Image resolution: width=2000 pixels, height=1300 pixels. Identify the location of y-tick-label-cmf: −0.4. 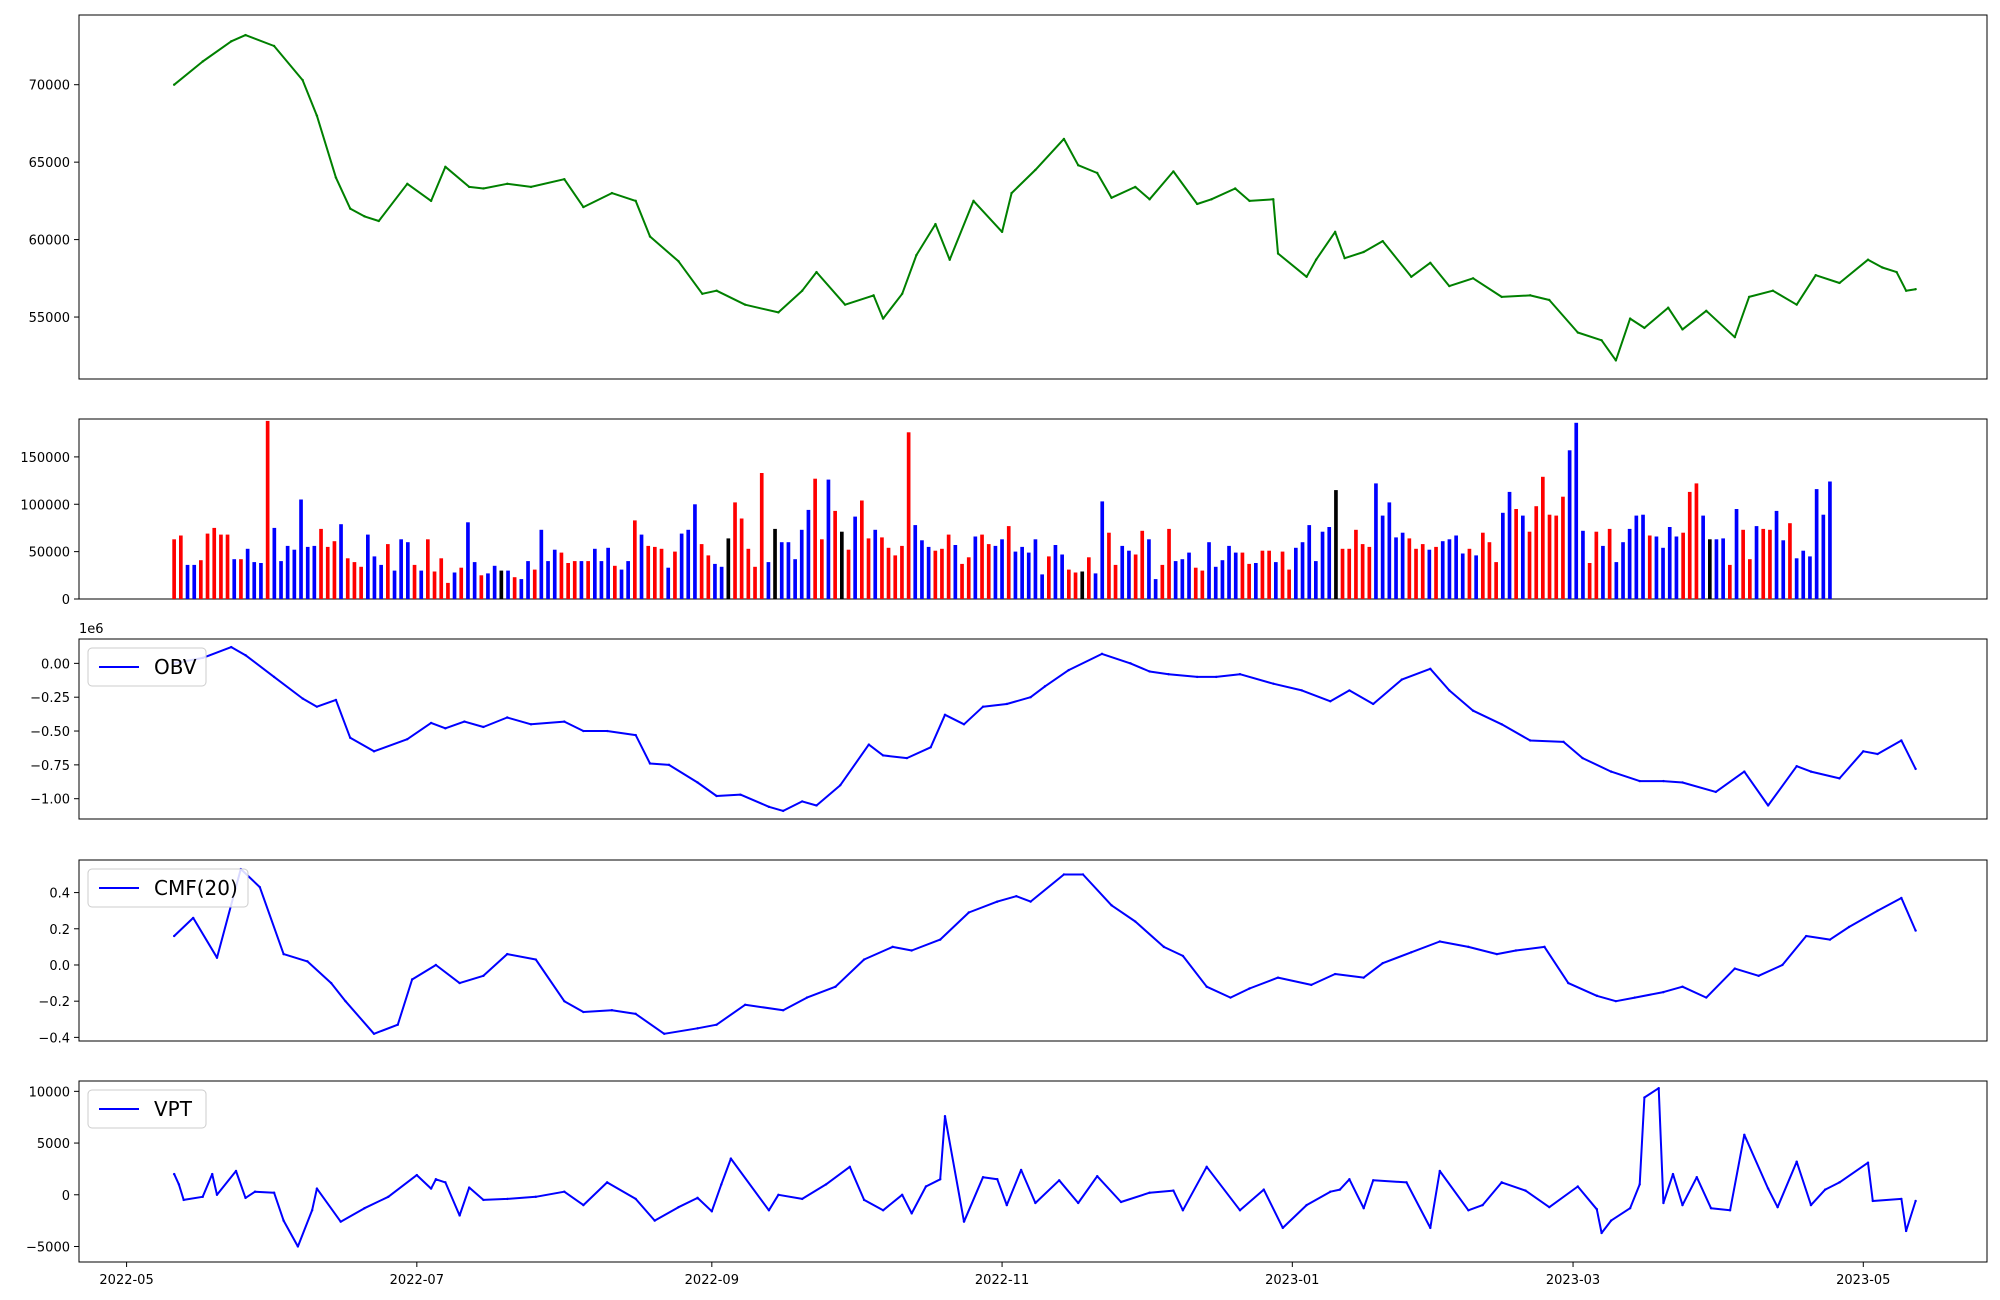
(54, 1038).